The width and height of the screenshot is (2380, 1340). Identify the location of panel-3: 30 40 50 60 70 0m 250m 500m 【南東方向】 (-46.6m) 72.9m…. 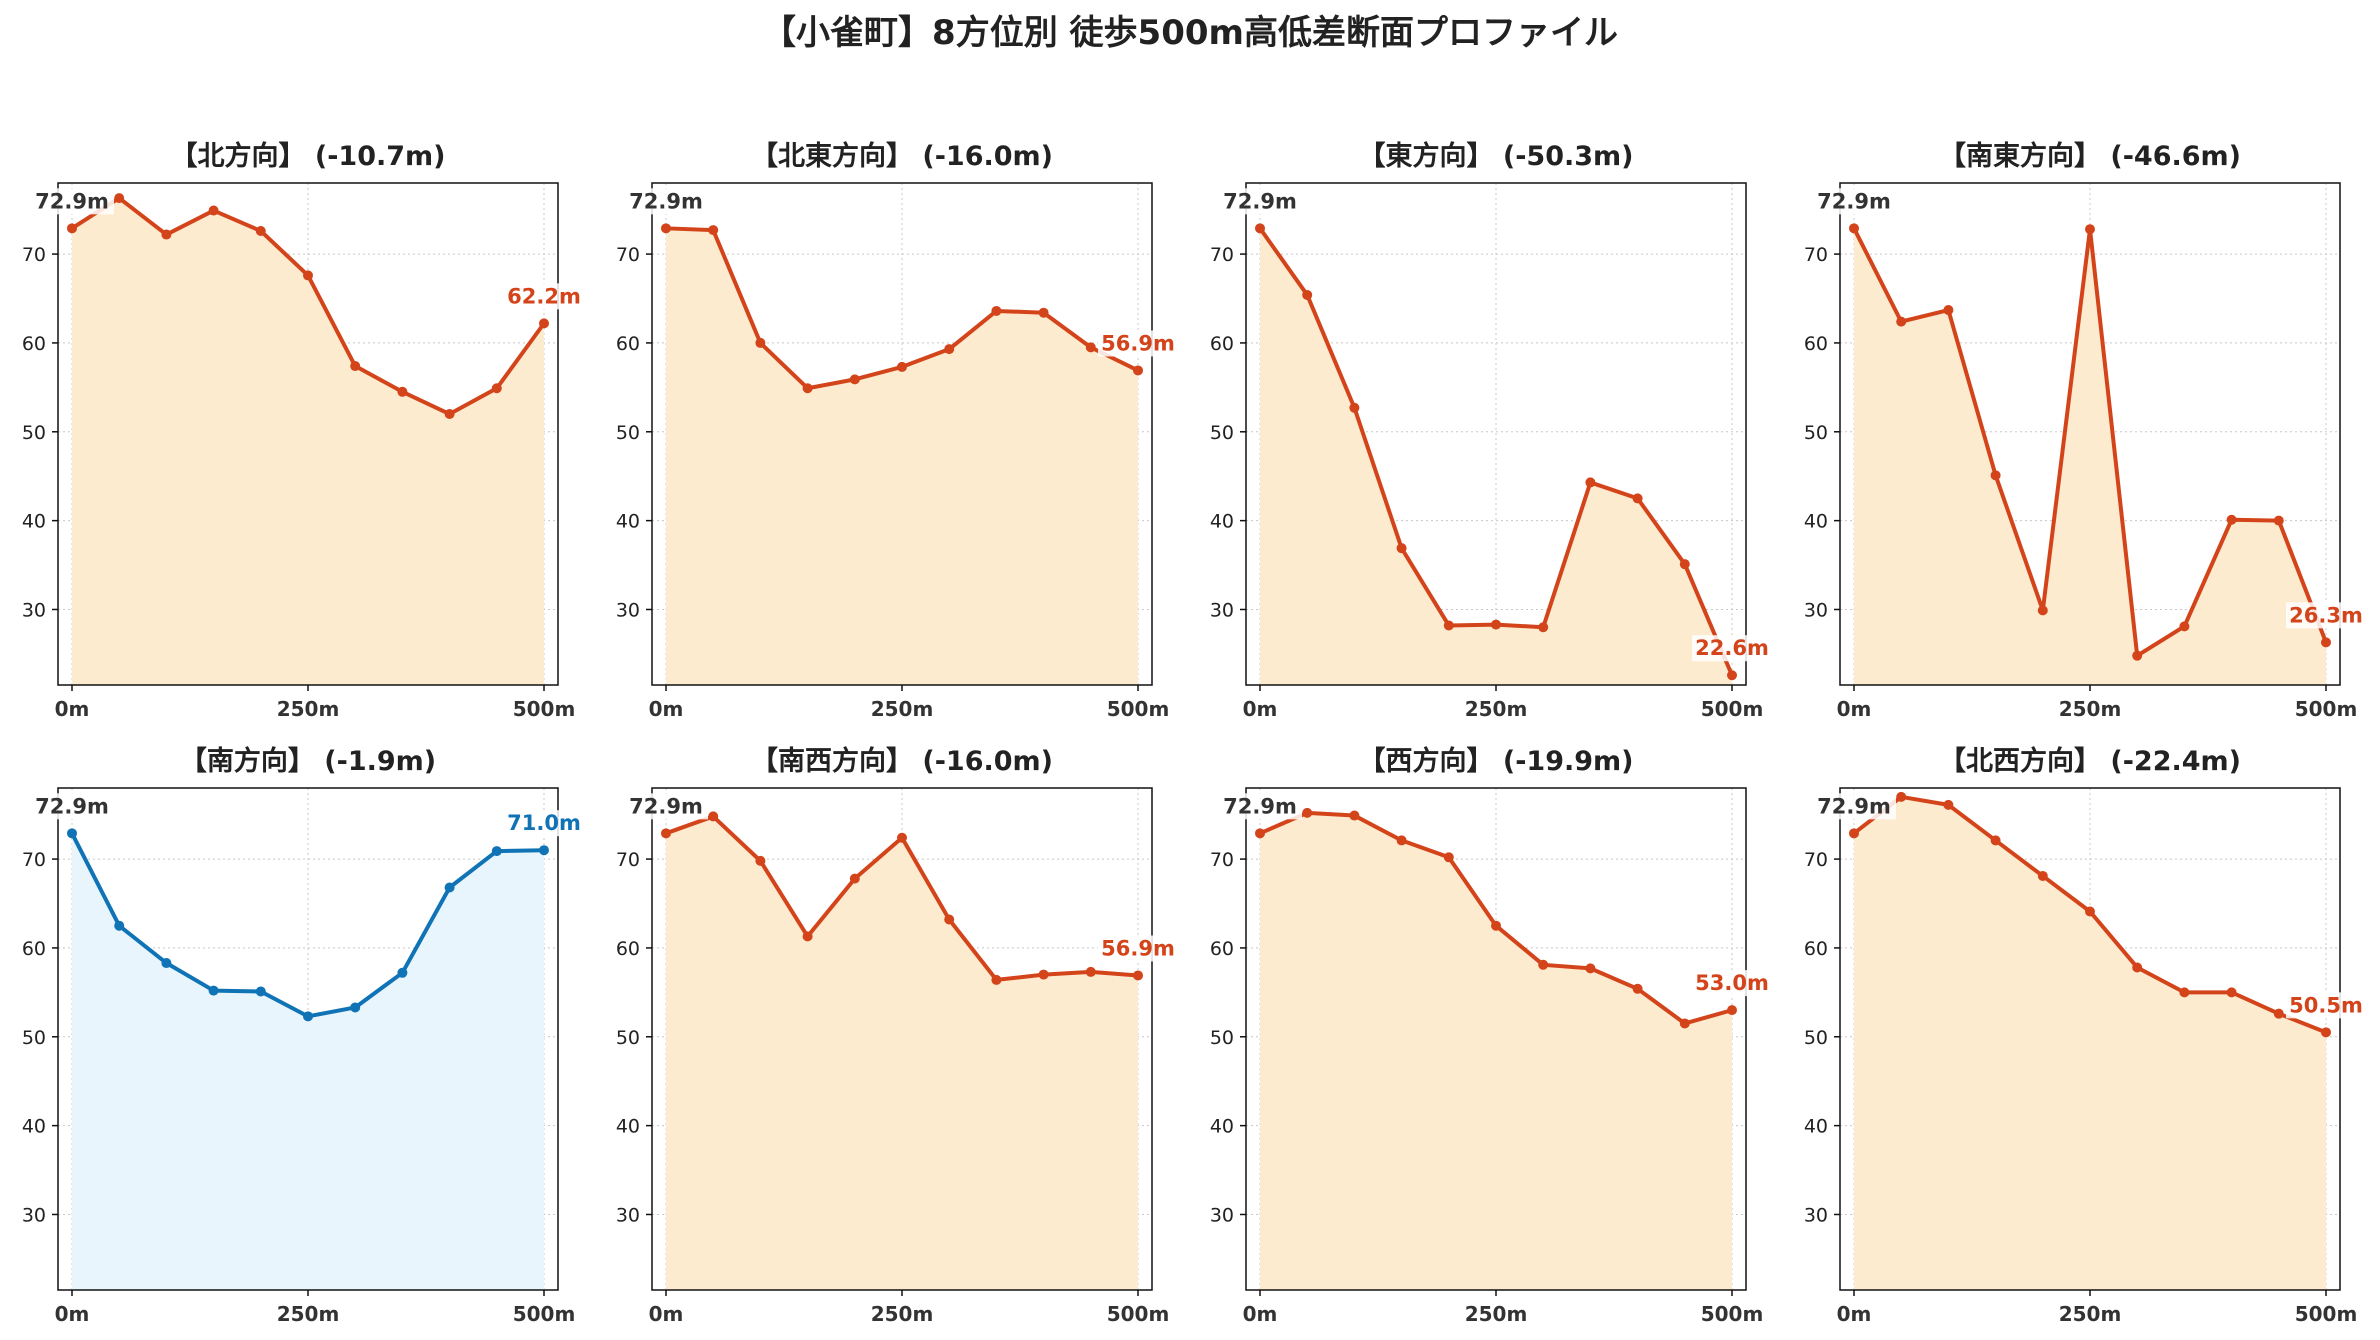
(2085, 430).